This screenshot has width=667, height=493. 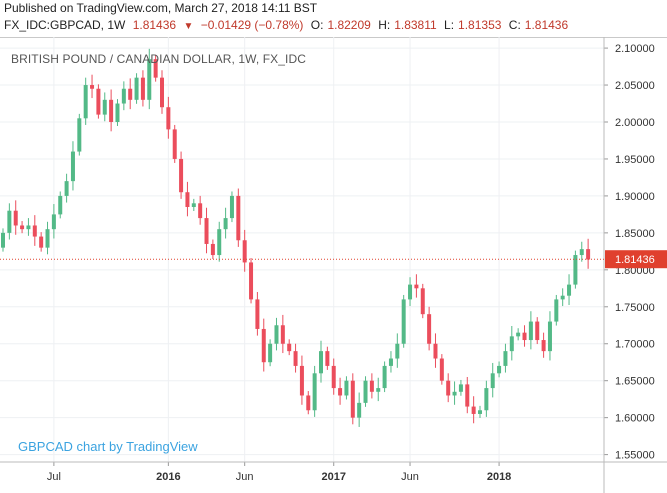 I want to click on y-tick-label: 1.75000, so click(x=635, y=308).